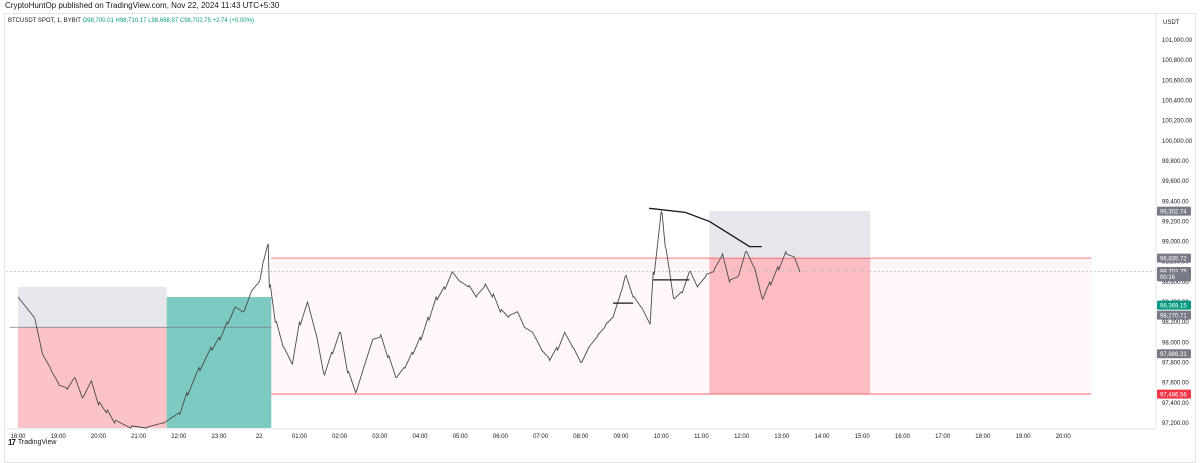  Describe the element at coordinates (1177, 122) in the screenshot. I see `y-tick-label: 100,200.00` at that location.